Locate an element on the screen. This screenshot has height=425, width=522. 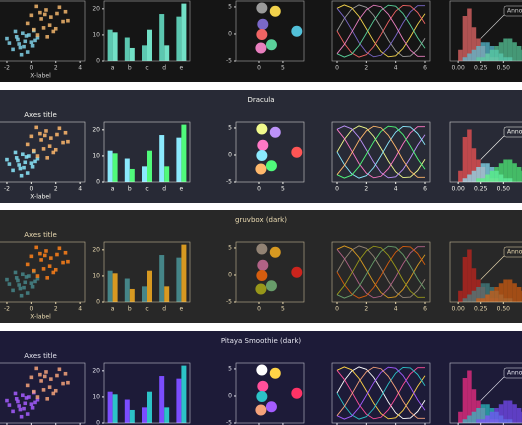
x-tick-label: a is located at coordinates (113, 189).